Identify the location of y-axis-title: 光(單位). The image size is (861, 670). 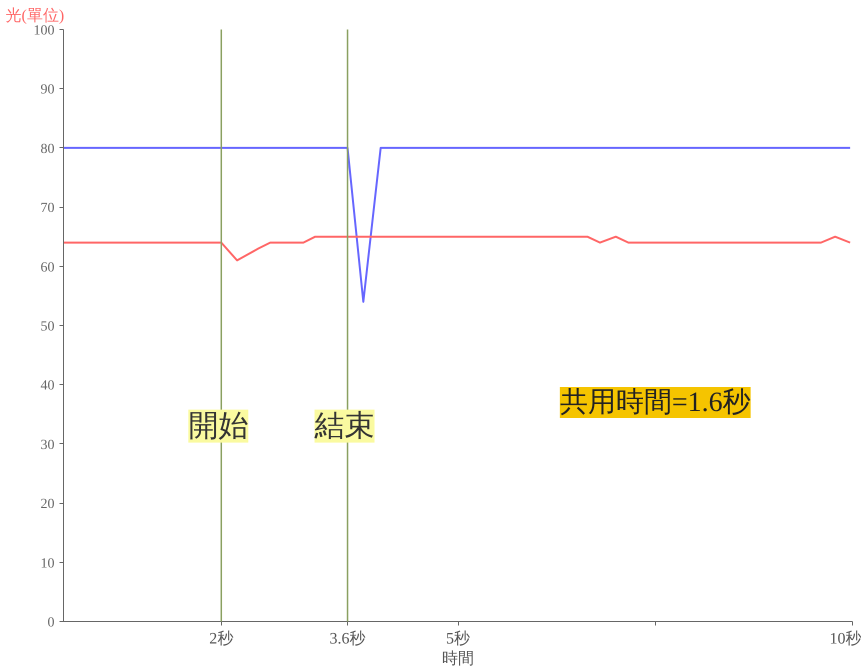
(35, 15).